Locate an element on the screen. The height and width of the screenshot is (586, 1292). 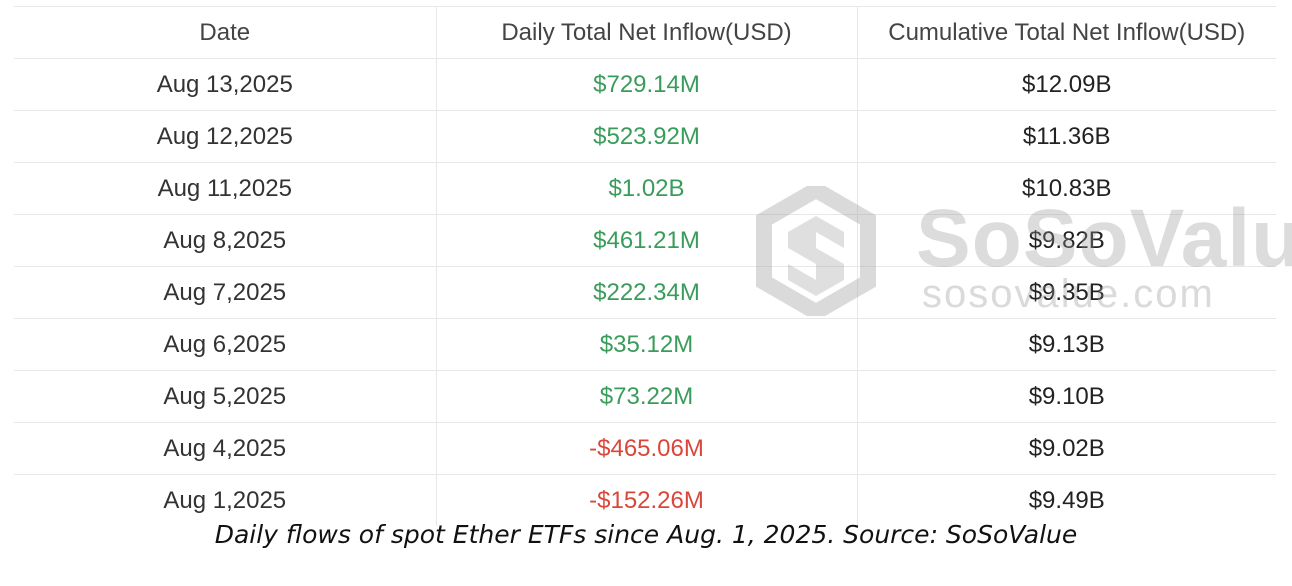
table-row: Aug 8,2025 $461.21M $9.82B is located at coordinates (645, 240).